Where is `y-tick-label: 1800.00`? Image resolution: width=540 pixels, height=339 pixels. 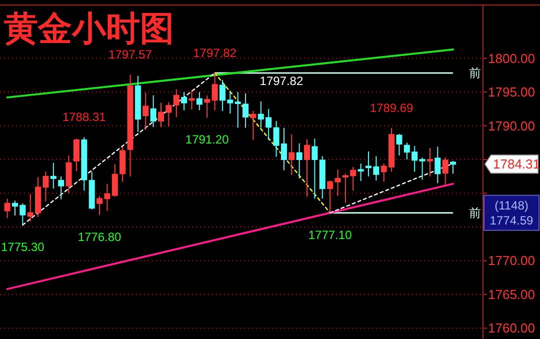 y-tick-label: 1800.00 is located at coordinates (511, 58).